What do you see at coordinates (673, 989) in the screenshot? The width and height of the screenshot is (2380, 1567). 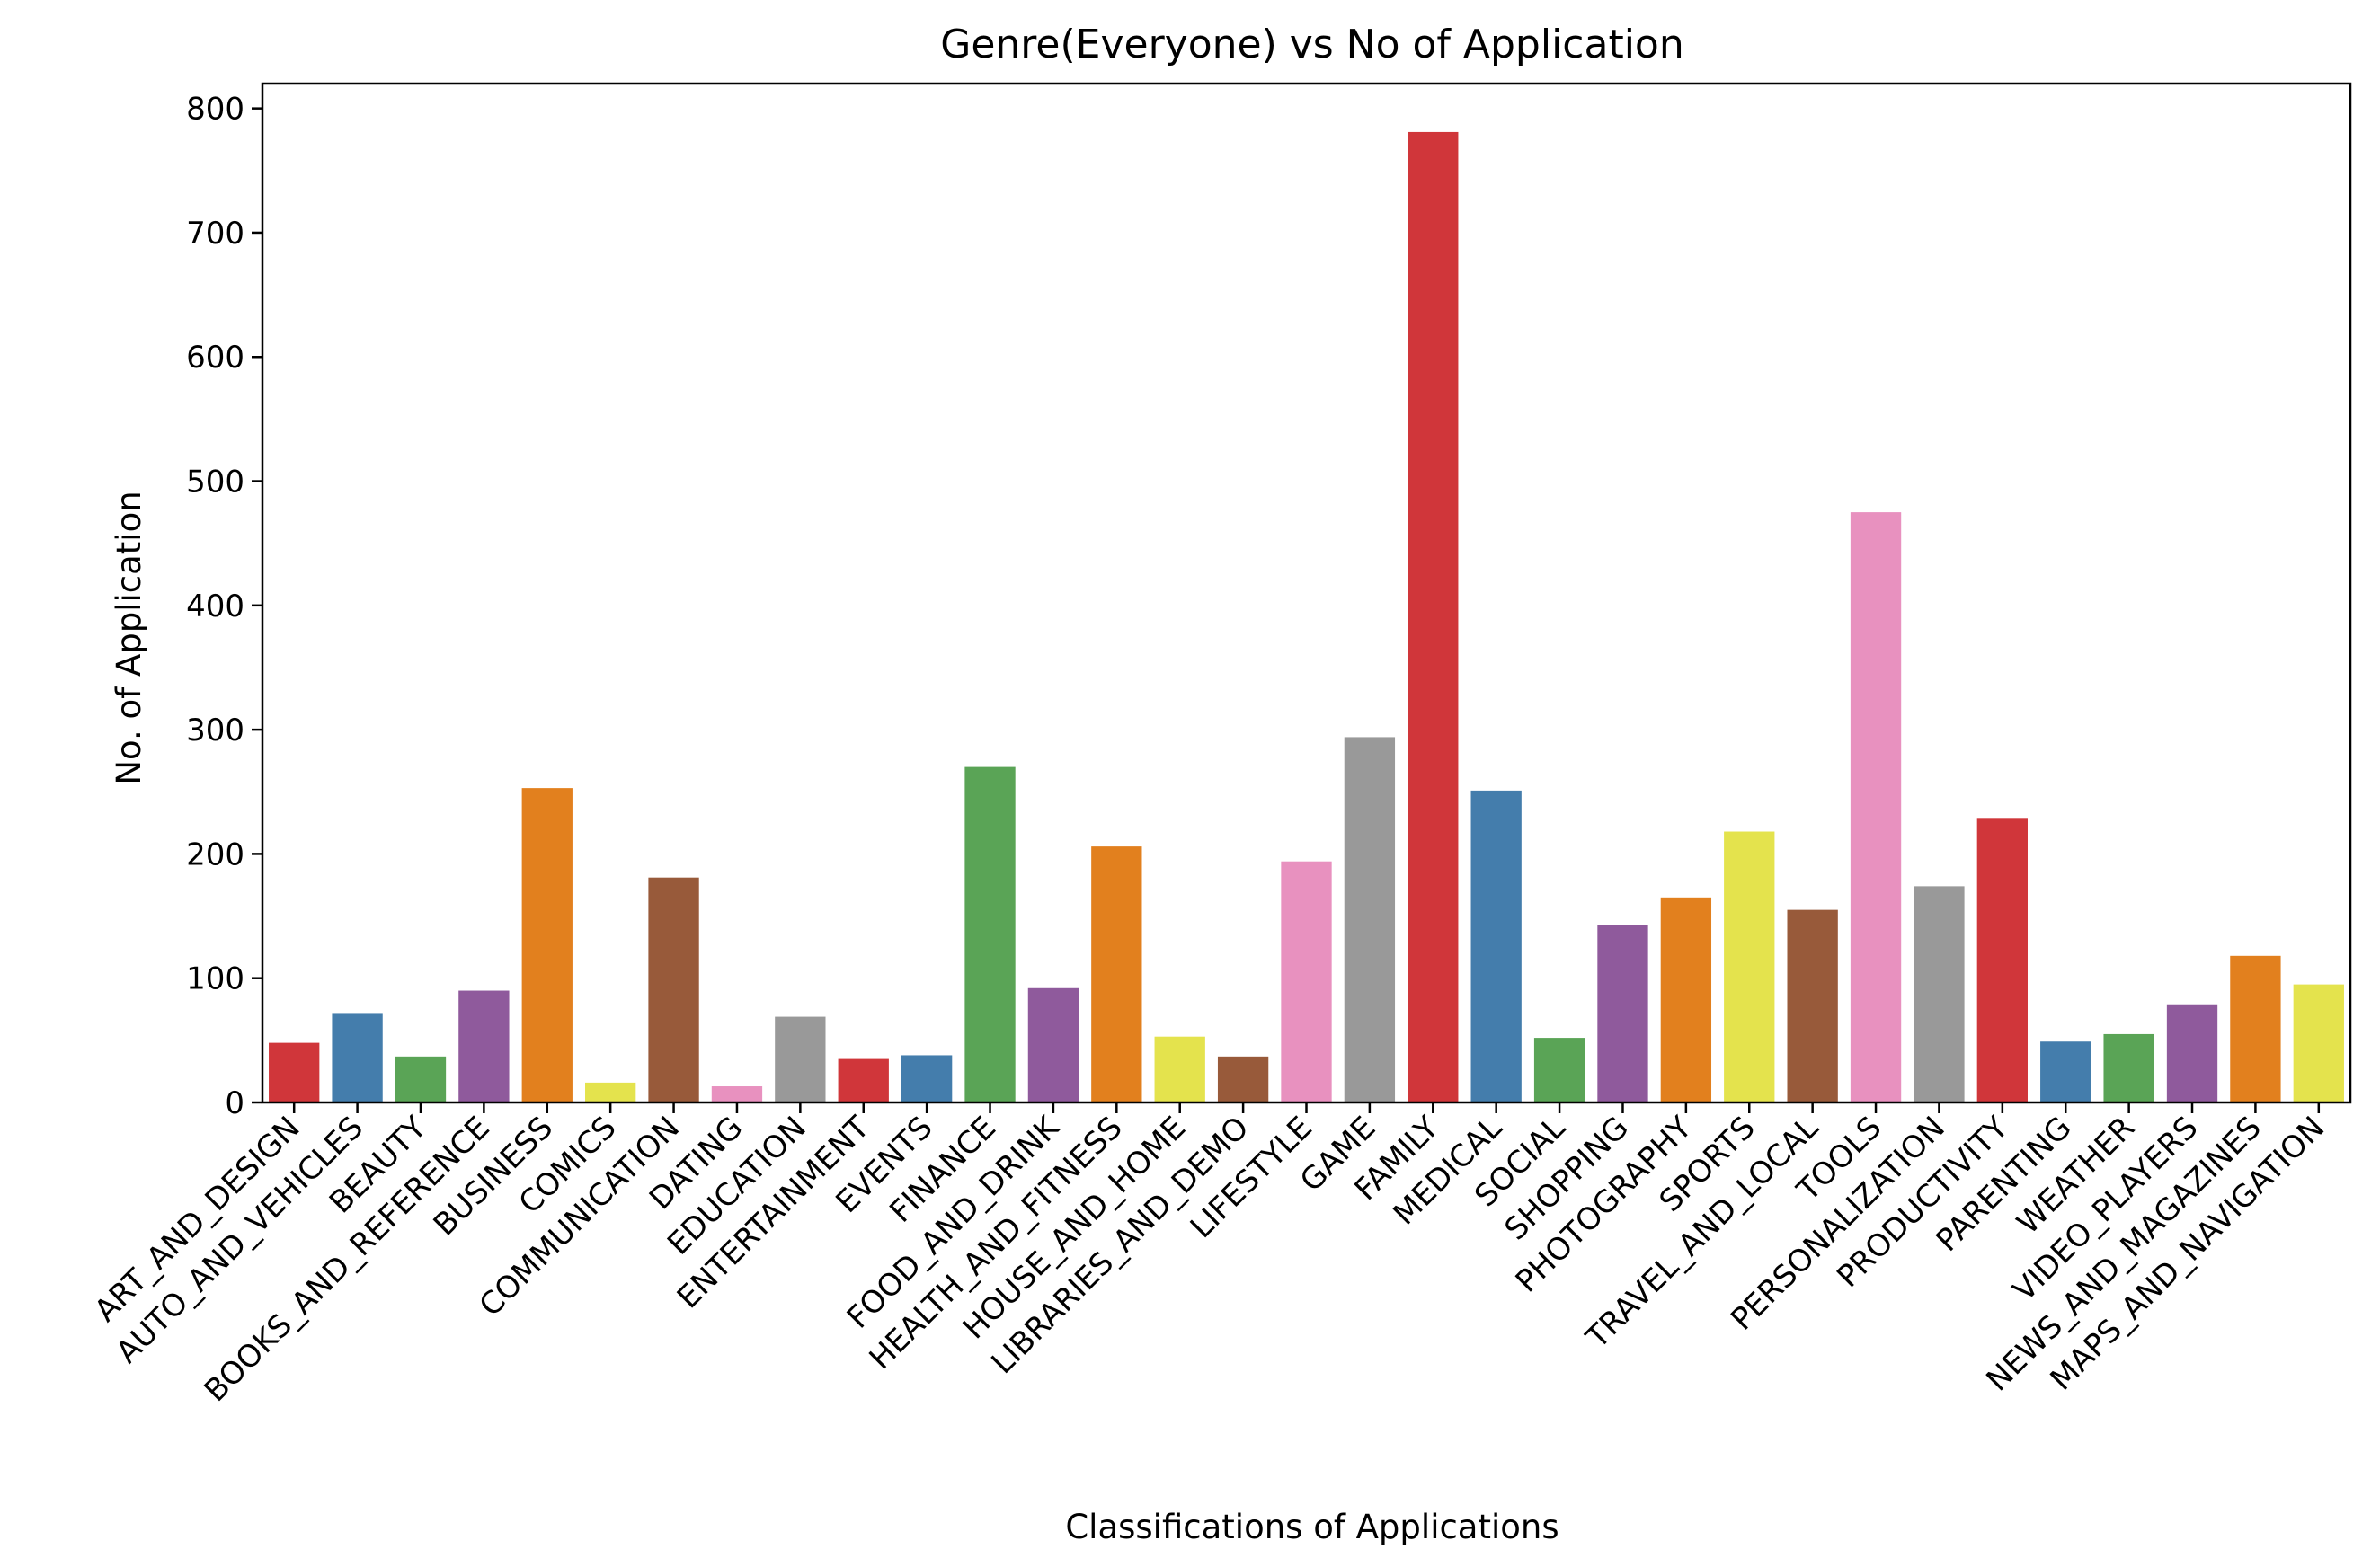 I see `bar-communication` at bounding box center [673, 989].